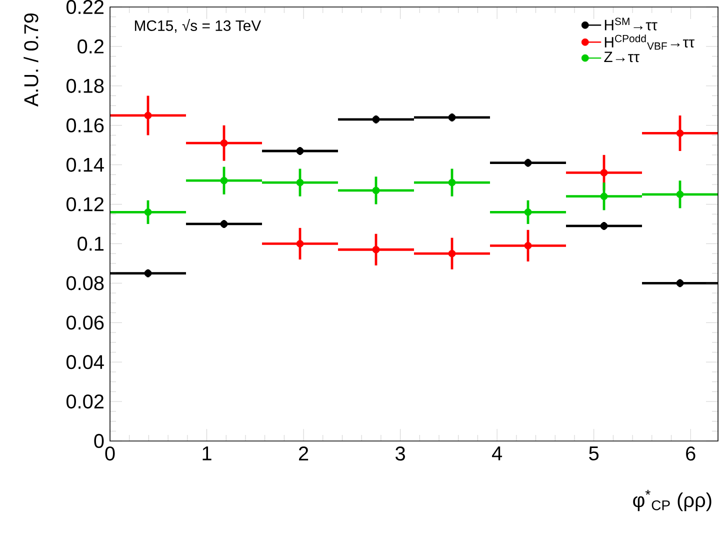 The image size is (723, 533). Describe the element at coordinates (497, 453) in the screenshot. I see `x-tick-label: 4` at that location.